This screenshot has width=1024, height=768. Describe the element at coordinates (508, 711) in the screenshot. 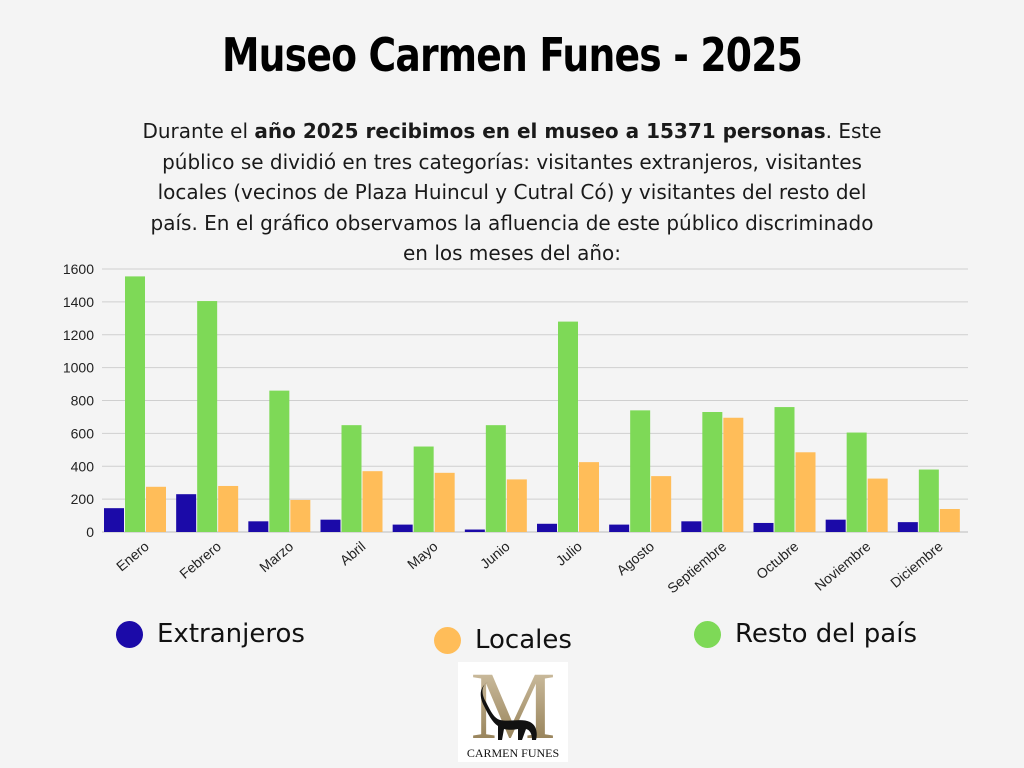

I see `dinosaur-icon` at that location.